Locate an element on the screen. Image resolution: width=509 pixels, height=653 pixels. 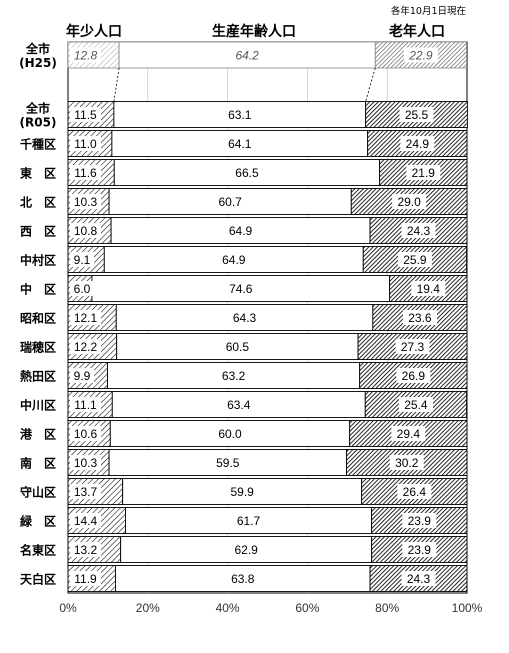
working-value-label: 63.1 is located at coordinates (240, 115).